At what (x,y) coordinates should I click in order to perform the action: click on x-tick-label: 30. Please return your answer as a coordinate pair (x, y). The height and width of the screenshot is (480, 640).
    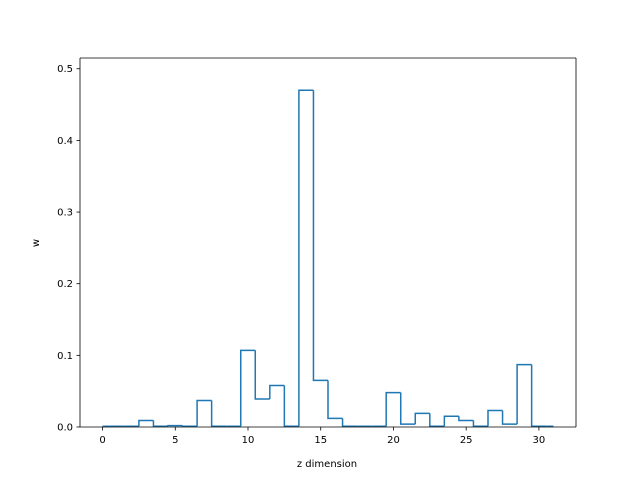
    Looking at the image, I should click on (539, 440).